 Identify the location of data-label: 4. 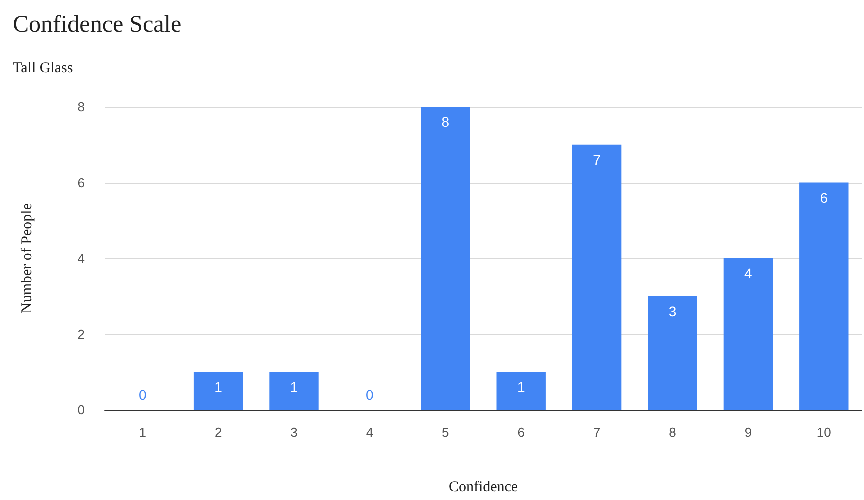
(748, 274).